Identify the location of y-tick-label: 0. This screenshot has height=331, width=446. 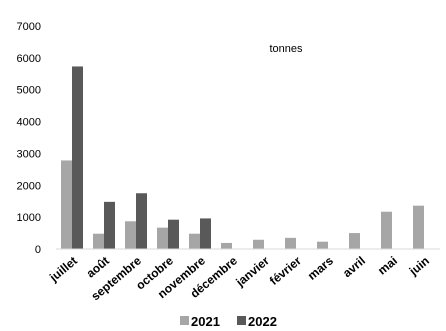
(38, 250).